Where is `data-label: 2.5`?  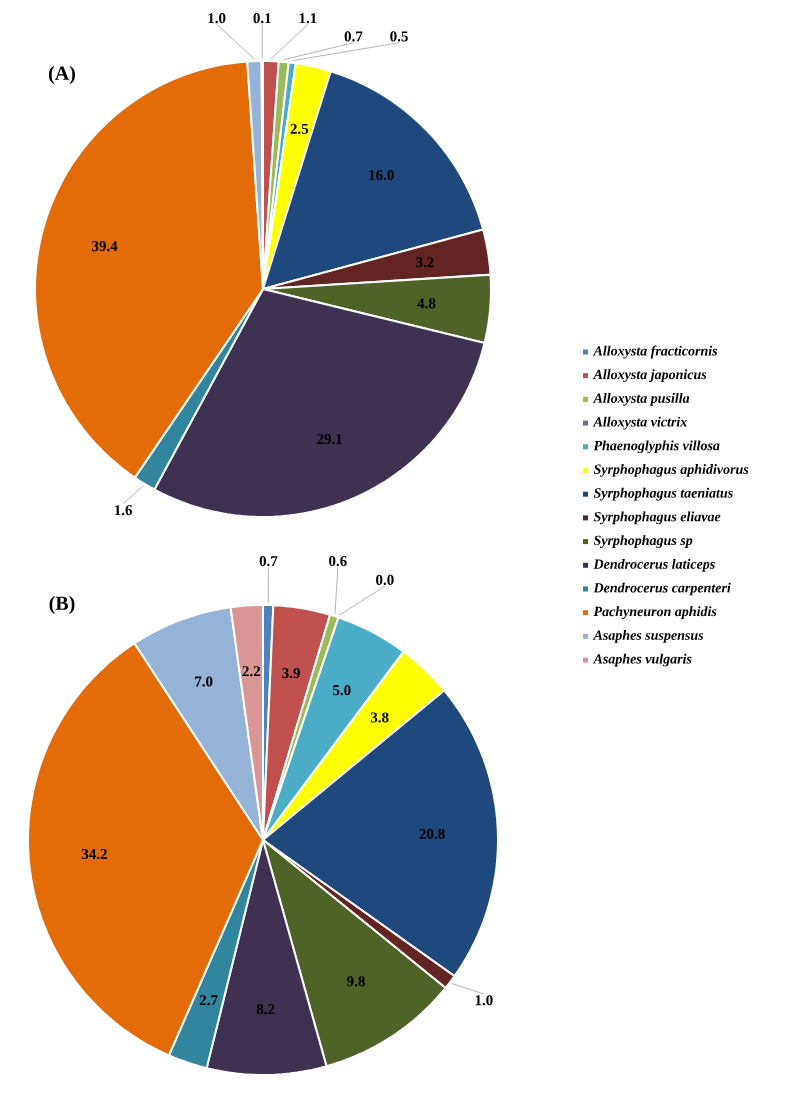
data-label: 2.5 is located at coordinates (299, 128).